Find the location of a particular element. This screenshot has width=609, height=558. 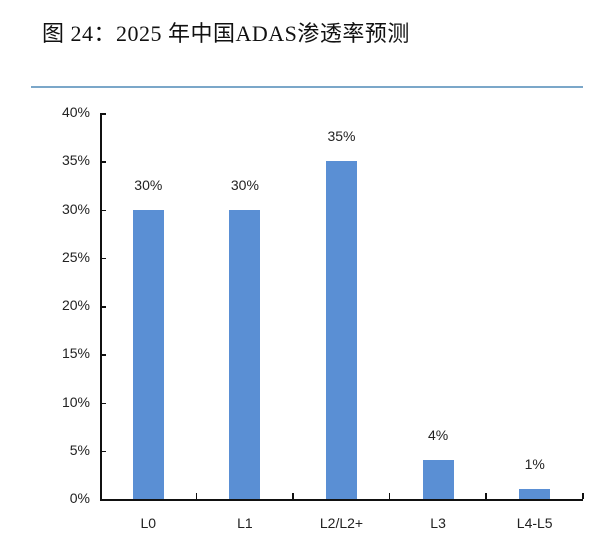

x-axis is located at coordinates (341, 500).